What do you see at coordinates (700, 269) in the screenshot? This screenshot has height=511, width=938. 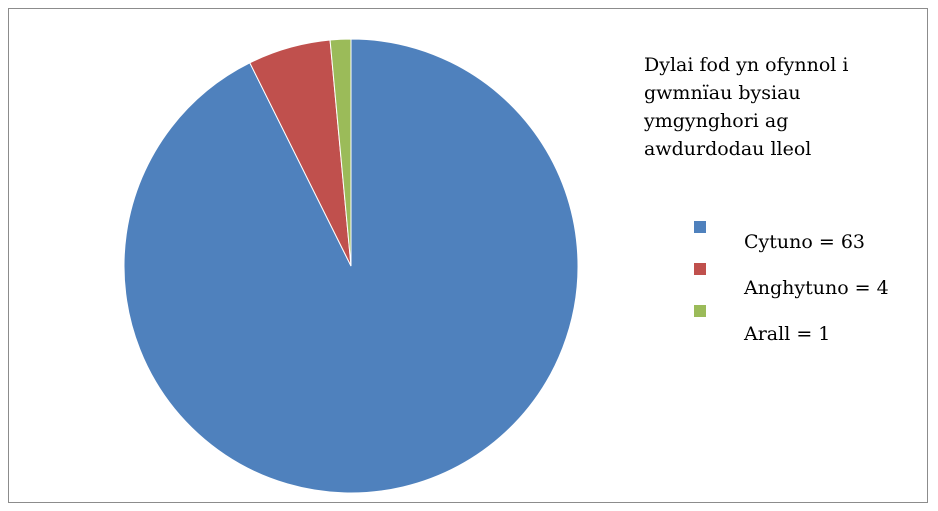 I see `legend-swatch-n` at bounding box center [700, 269].